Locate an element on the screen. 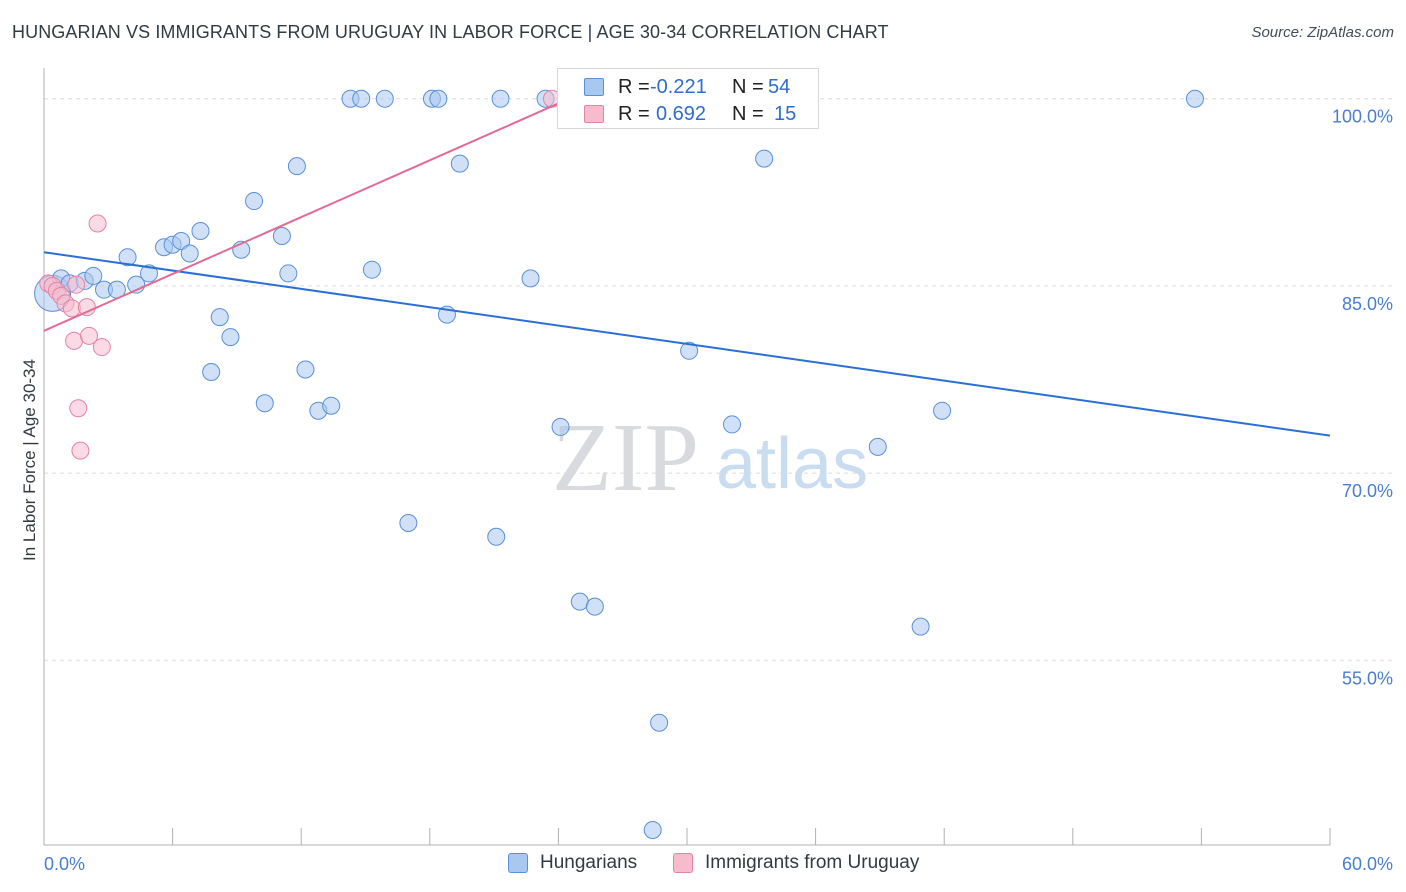 This screenshot has width=1406, height=892. legend-n-value: 54 is located at coordinates (779, 87).